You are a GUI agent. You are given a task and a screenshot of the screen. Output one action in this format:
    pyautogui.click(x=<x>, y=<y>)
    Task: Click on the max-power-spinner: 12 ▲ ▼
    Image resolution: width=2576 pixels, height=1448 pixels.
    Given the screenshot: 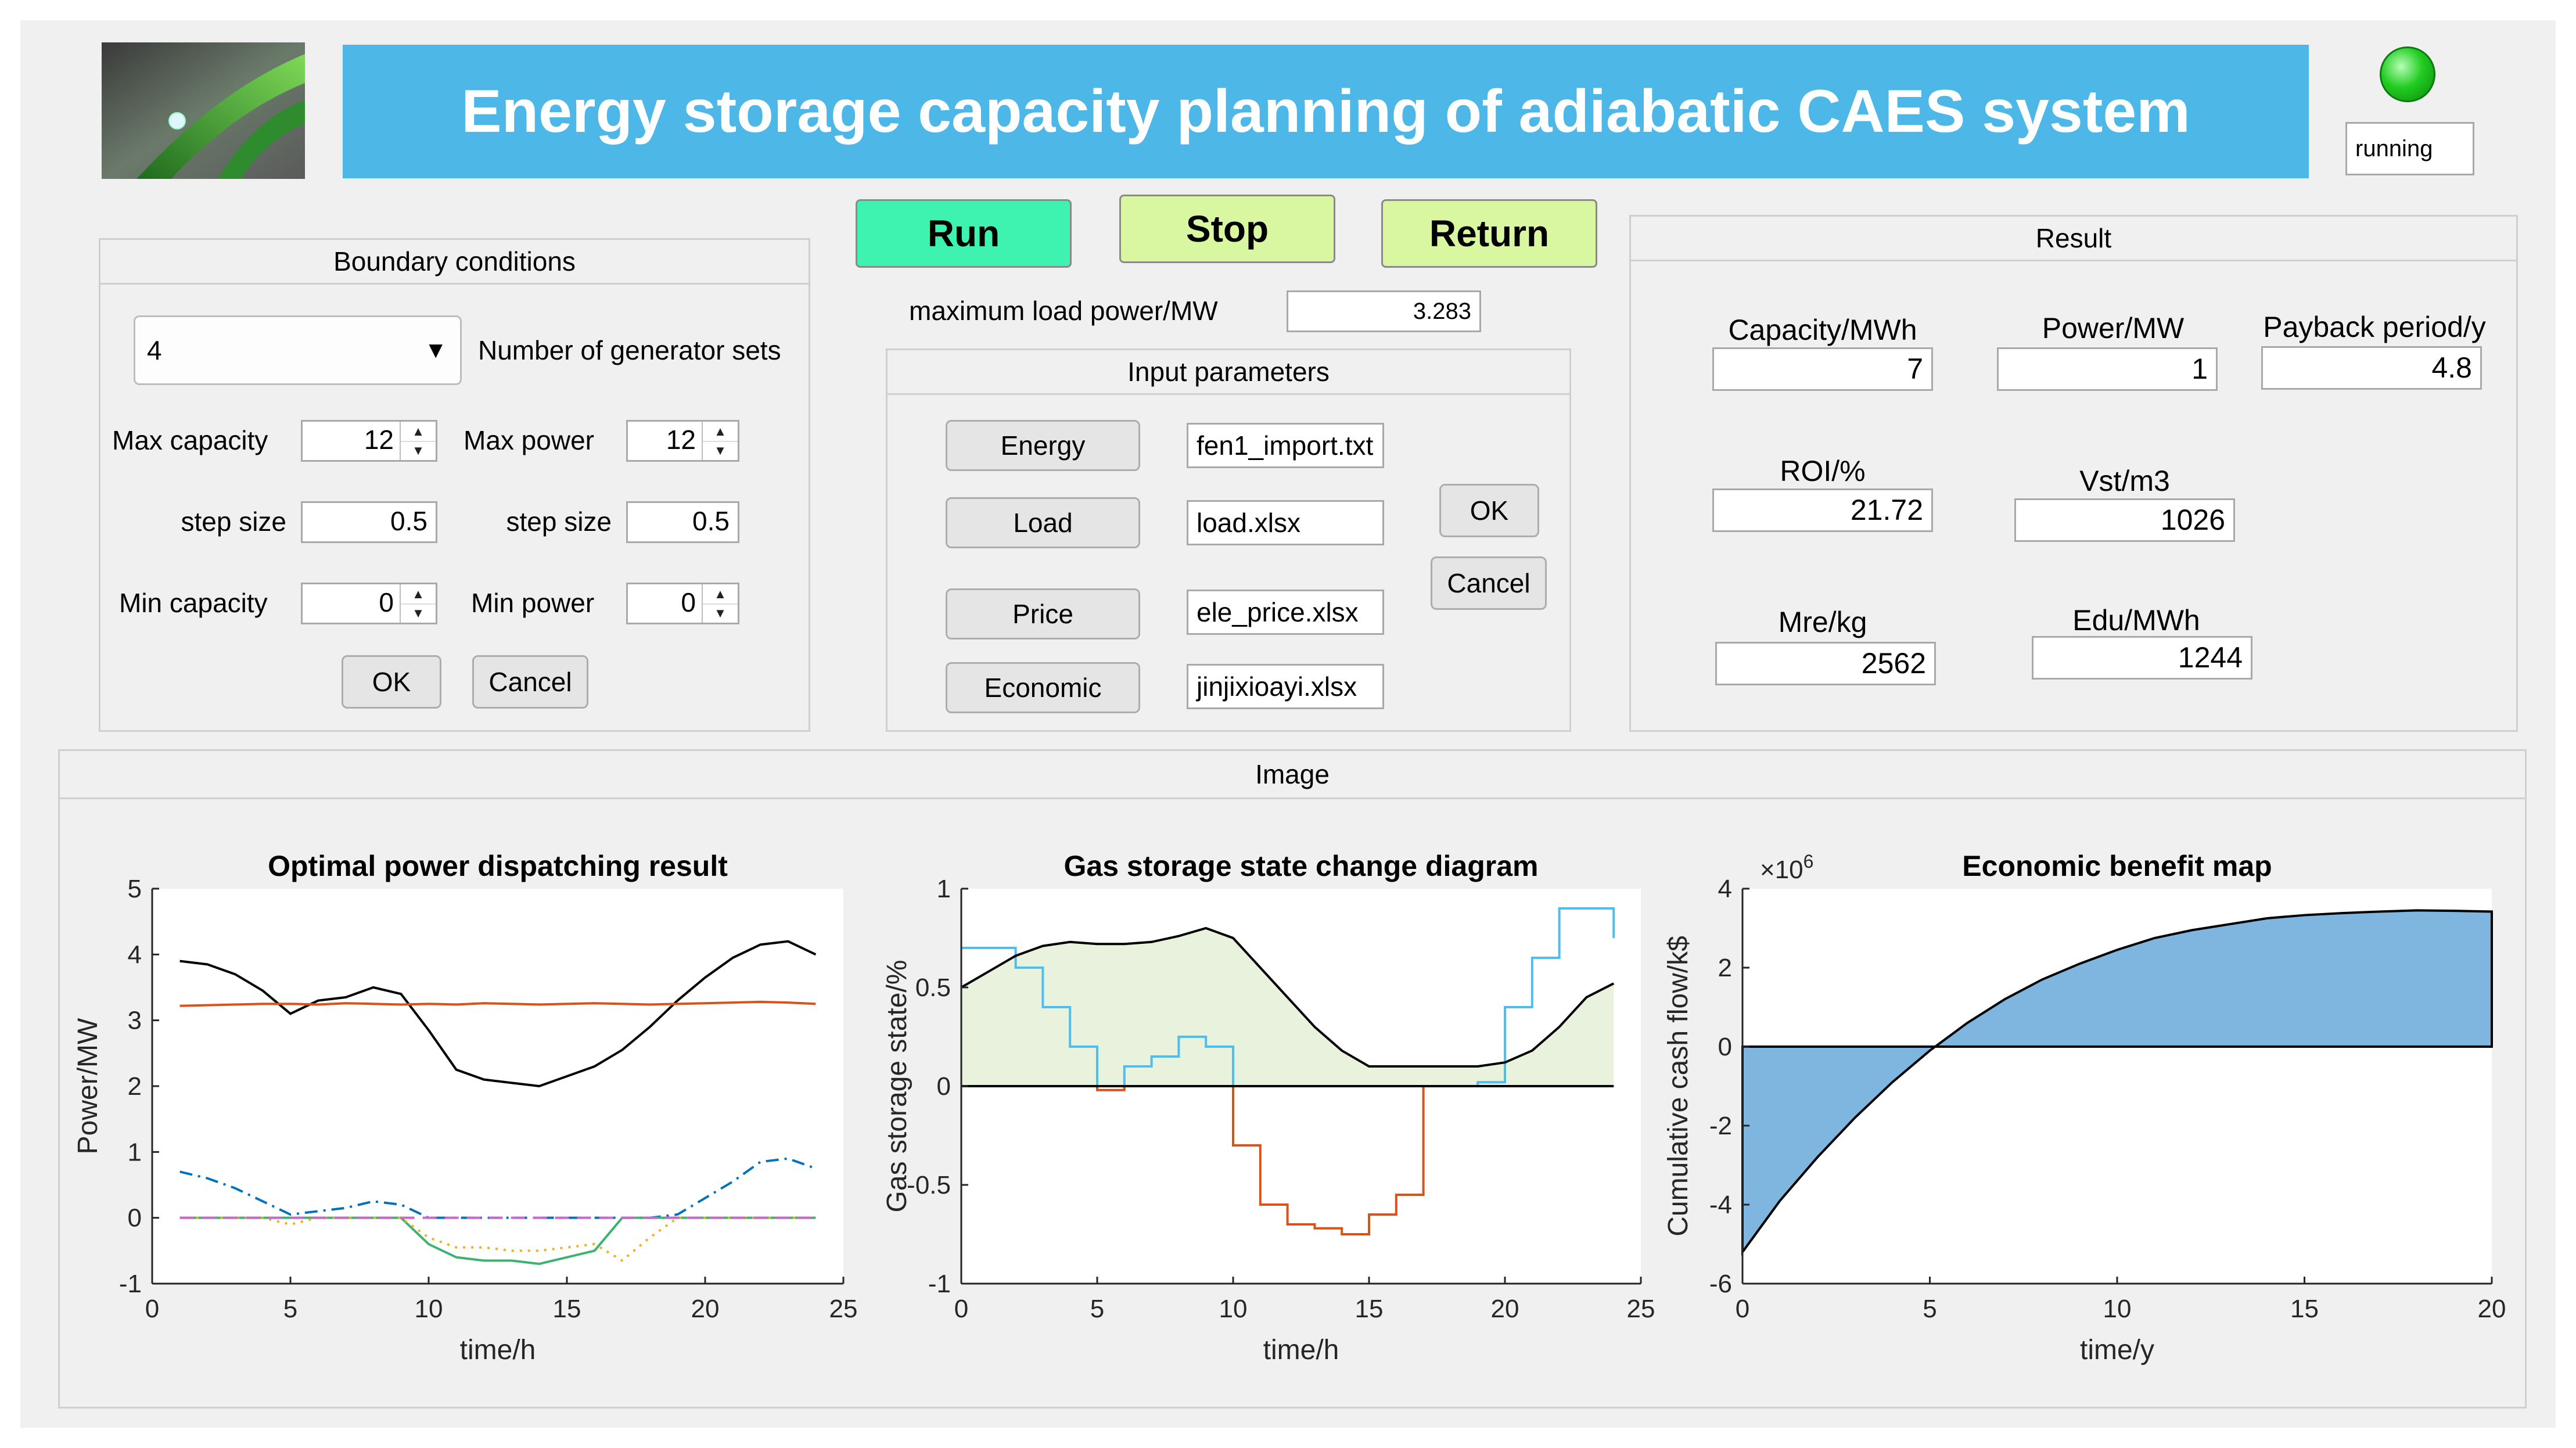 What is the action you would take?
    pyautogui.click(x=682, y=441)
    